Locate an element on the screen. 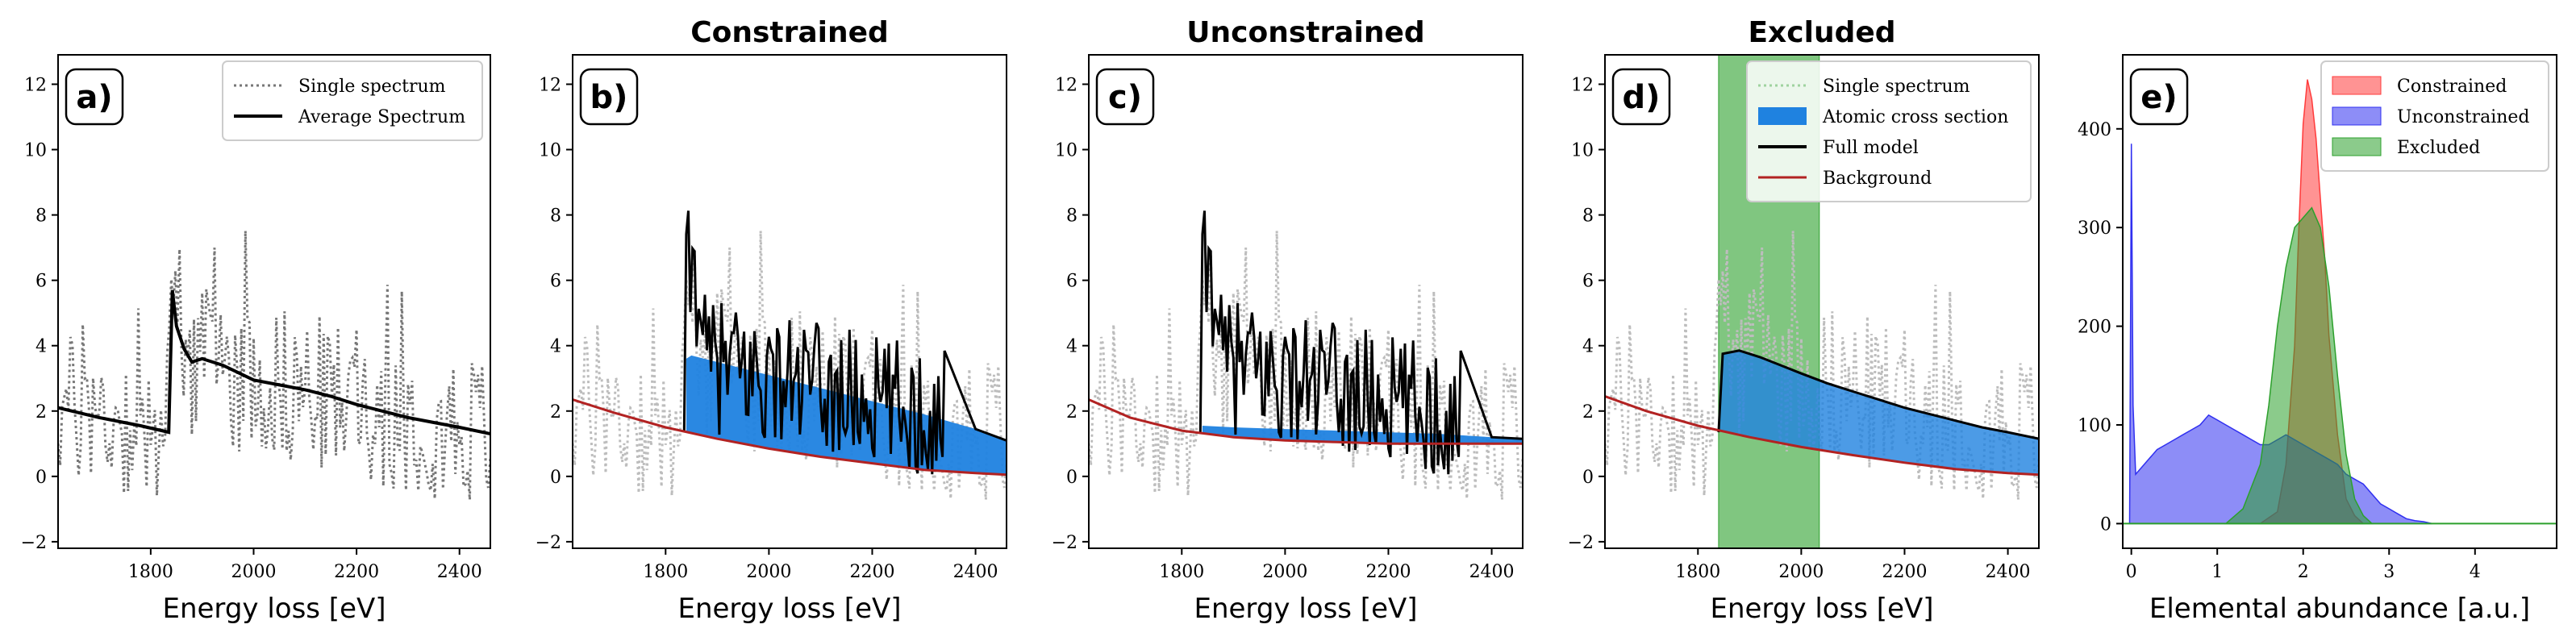  y-tick-label-b: 0 is located at coordinates (555, 478).